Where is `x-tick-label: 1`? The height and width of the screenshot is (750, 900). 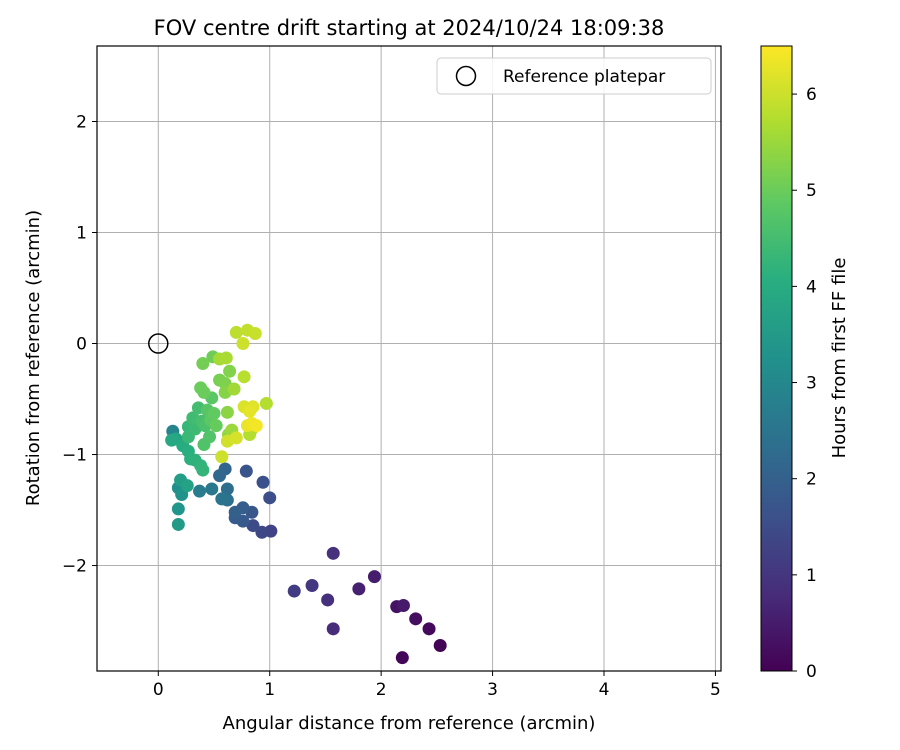 x-tick-label: 1 is located at coordinates (269, 690).